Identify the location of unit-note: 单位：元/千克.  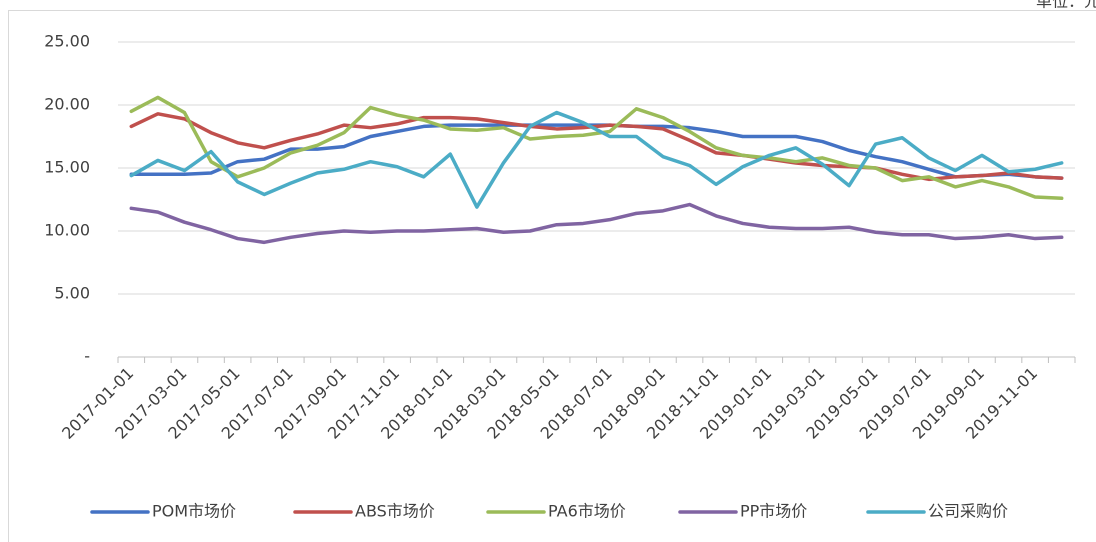
(1066, 5).